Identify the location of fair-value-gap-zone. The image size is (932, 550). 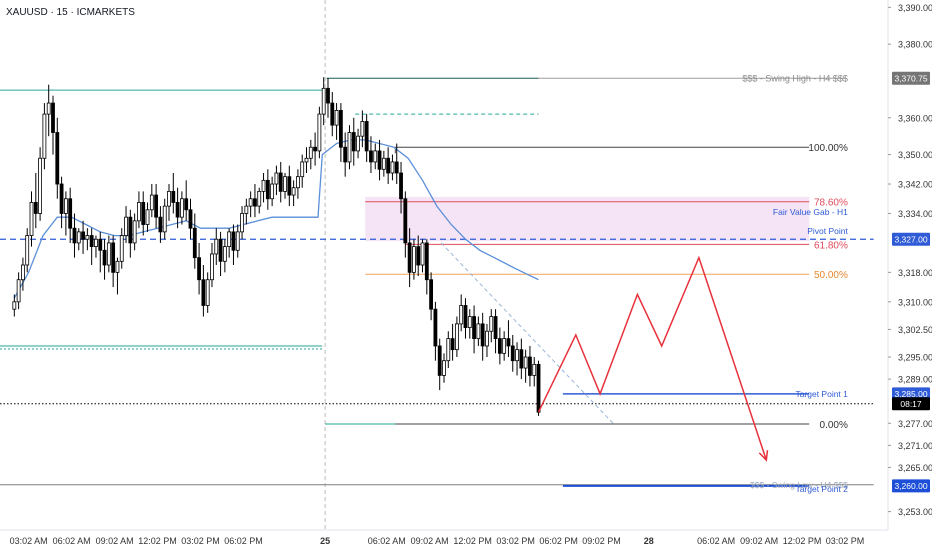
(587, 219).